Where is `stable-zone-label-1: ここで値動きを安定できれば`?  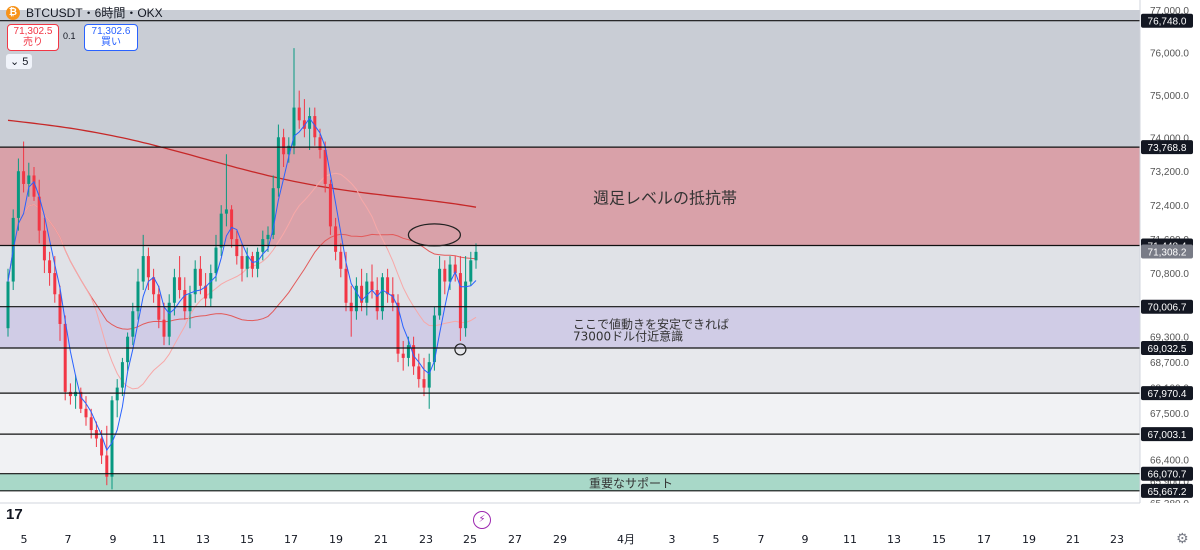
stable-zone-label-1: ここで値動きを安定できれば is located at coordinates (651, 324).